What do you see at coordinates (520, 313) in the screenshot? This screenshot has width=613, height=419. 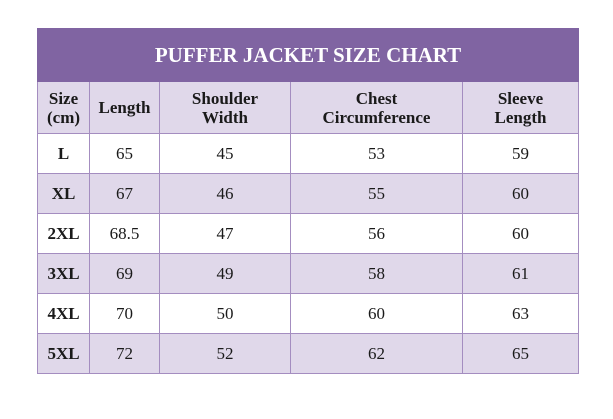 I see `measurement-cell: 63` at bounding box center [520, 313].